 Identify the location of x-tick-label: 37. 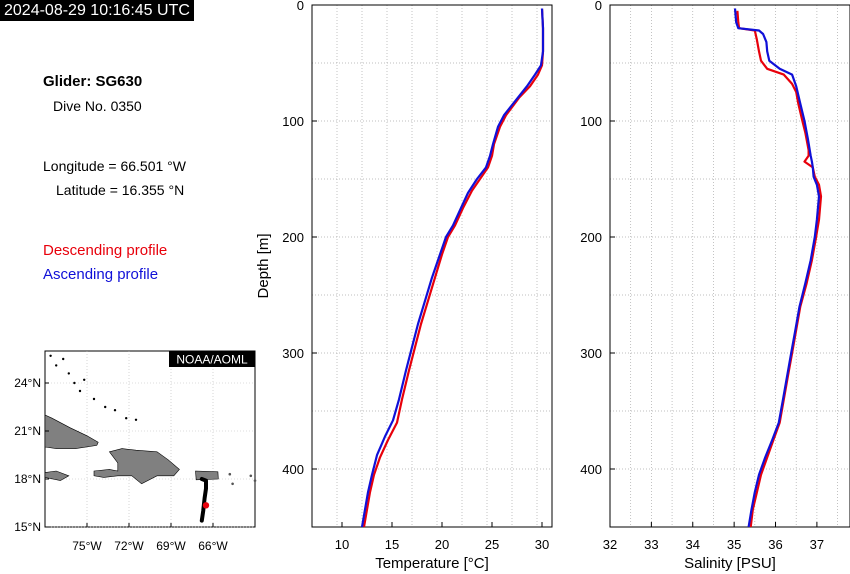
(817, 544).